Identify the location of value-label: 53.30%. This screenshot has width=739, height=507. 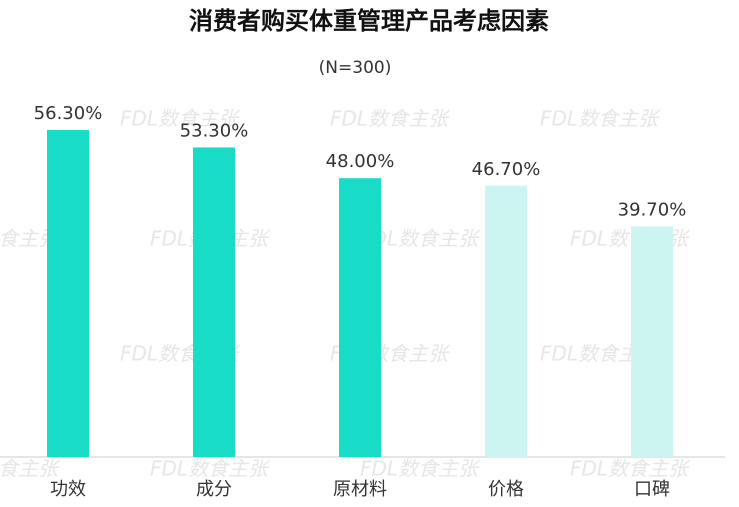
(214, 130).